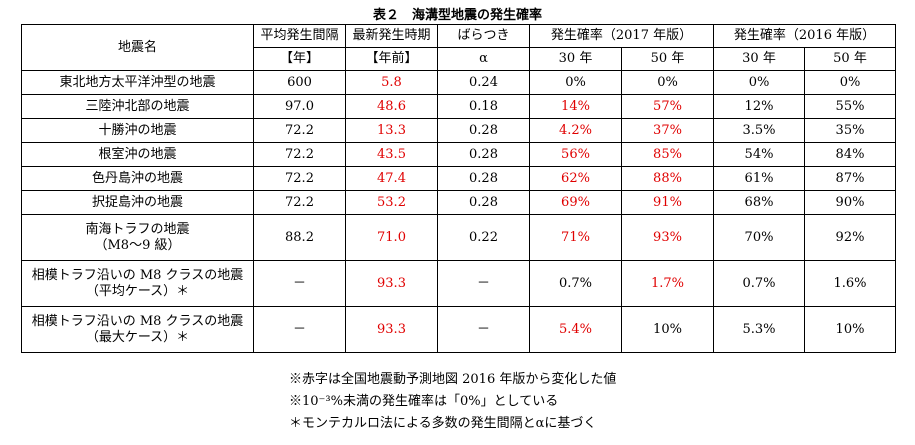 The width and height of the screenshot is (915, 445). Describe the element at coordinates (137, 245) in the screenshot. I see `earthquake-name-sub: （M8〜9 級）` at that location.